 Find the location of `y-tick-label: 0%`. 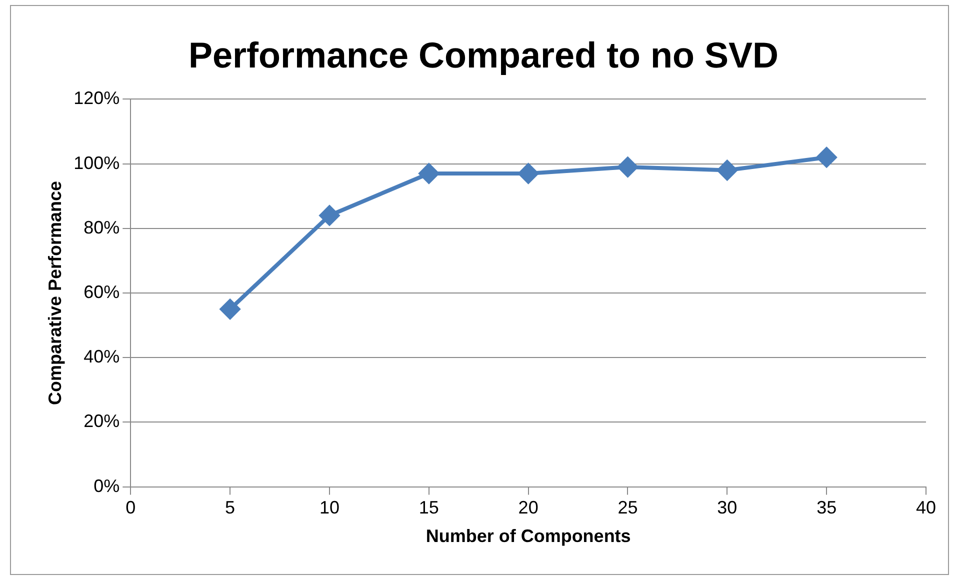

y-tick-label: 0% is located at coordinates (107, 486).